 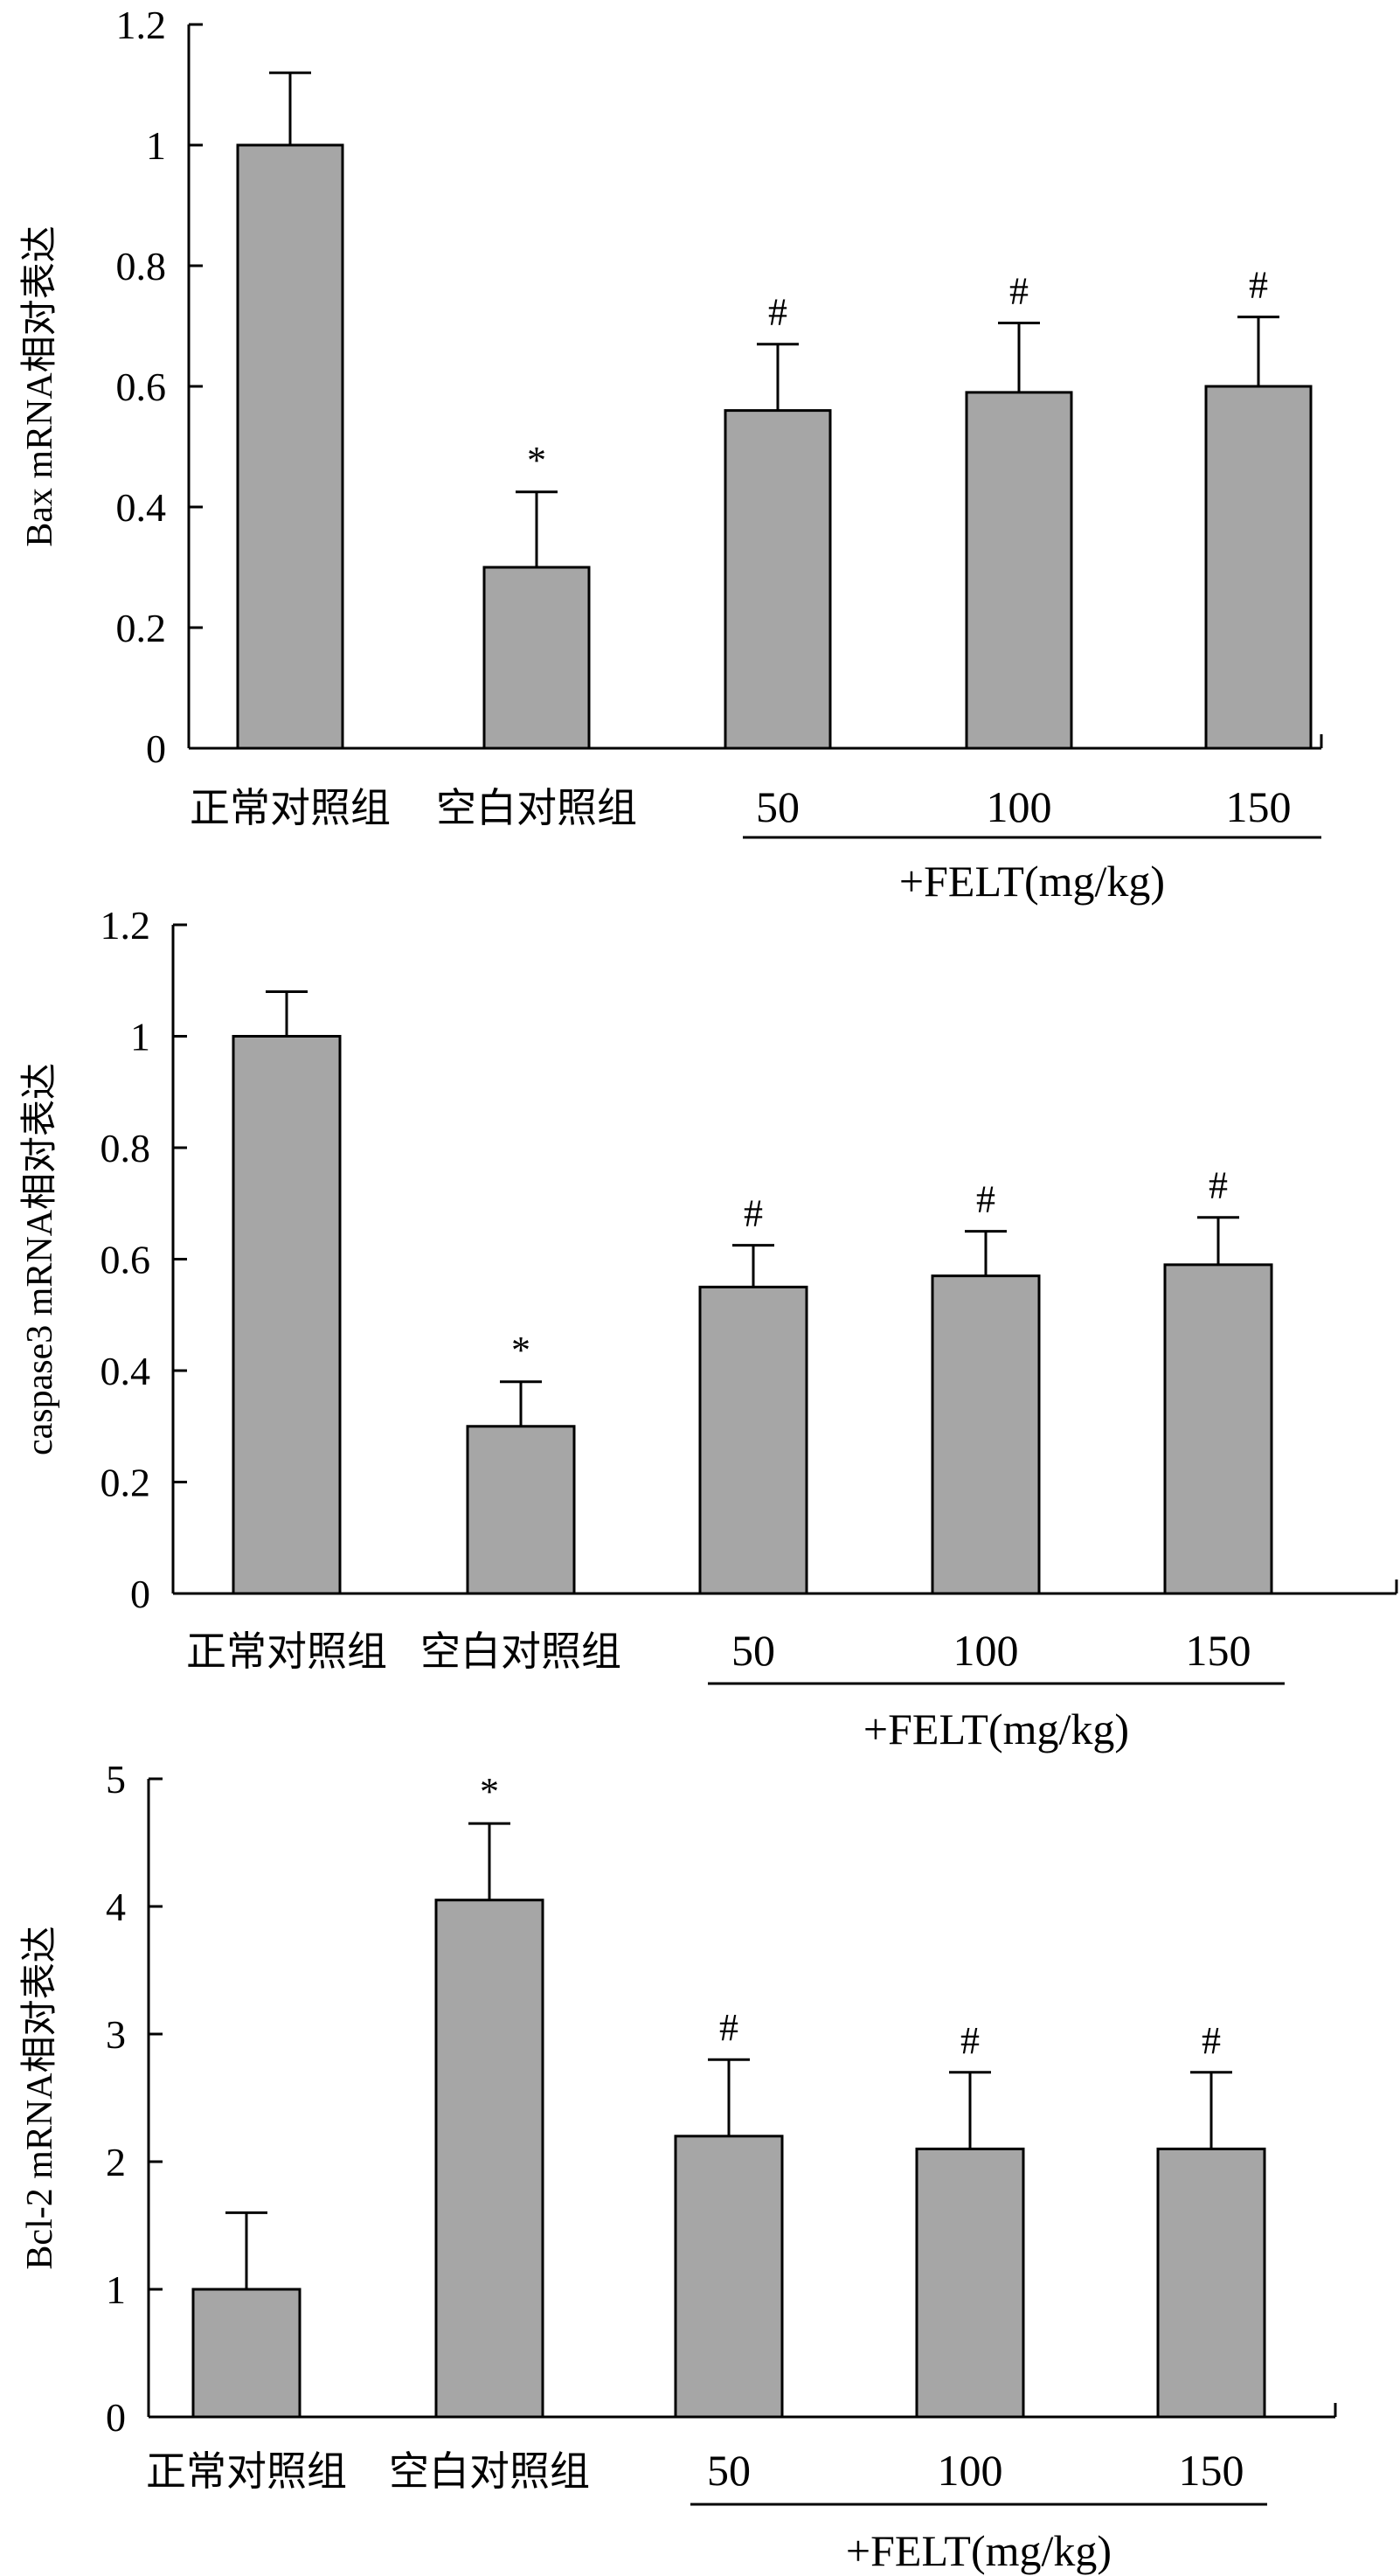 What do you see at coordinates (116, 2162) in the screenshot?
I see `y-tick-label: 2` at bounding box center [116, 2162].